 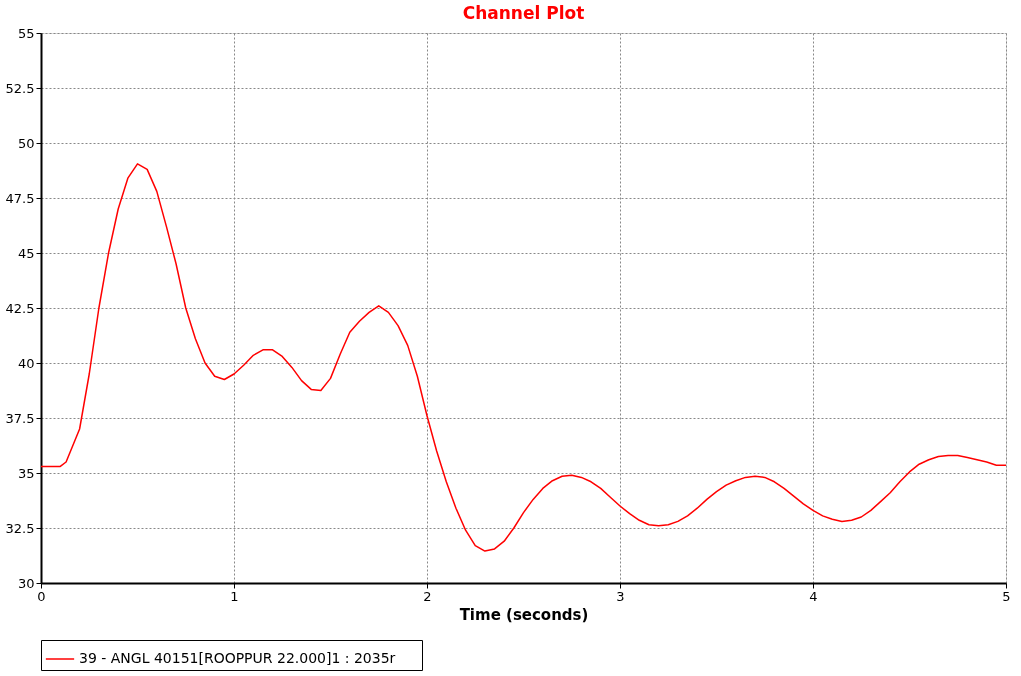 I want to click on y-tick-label: 47.5, so click(x=20, y=198).